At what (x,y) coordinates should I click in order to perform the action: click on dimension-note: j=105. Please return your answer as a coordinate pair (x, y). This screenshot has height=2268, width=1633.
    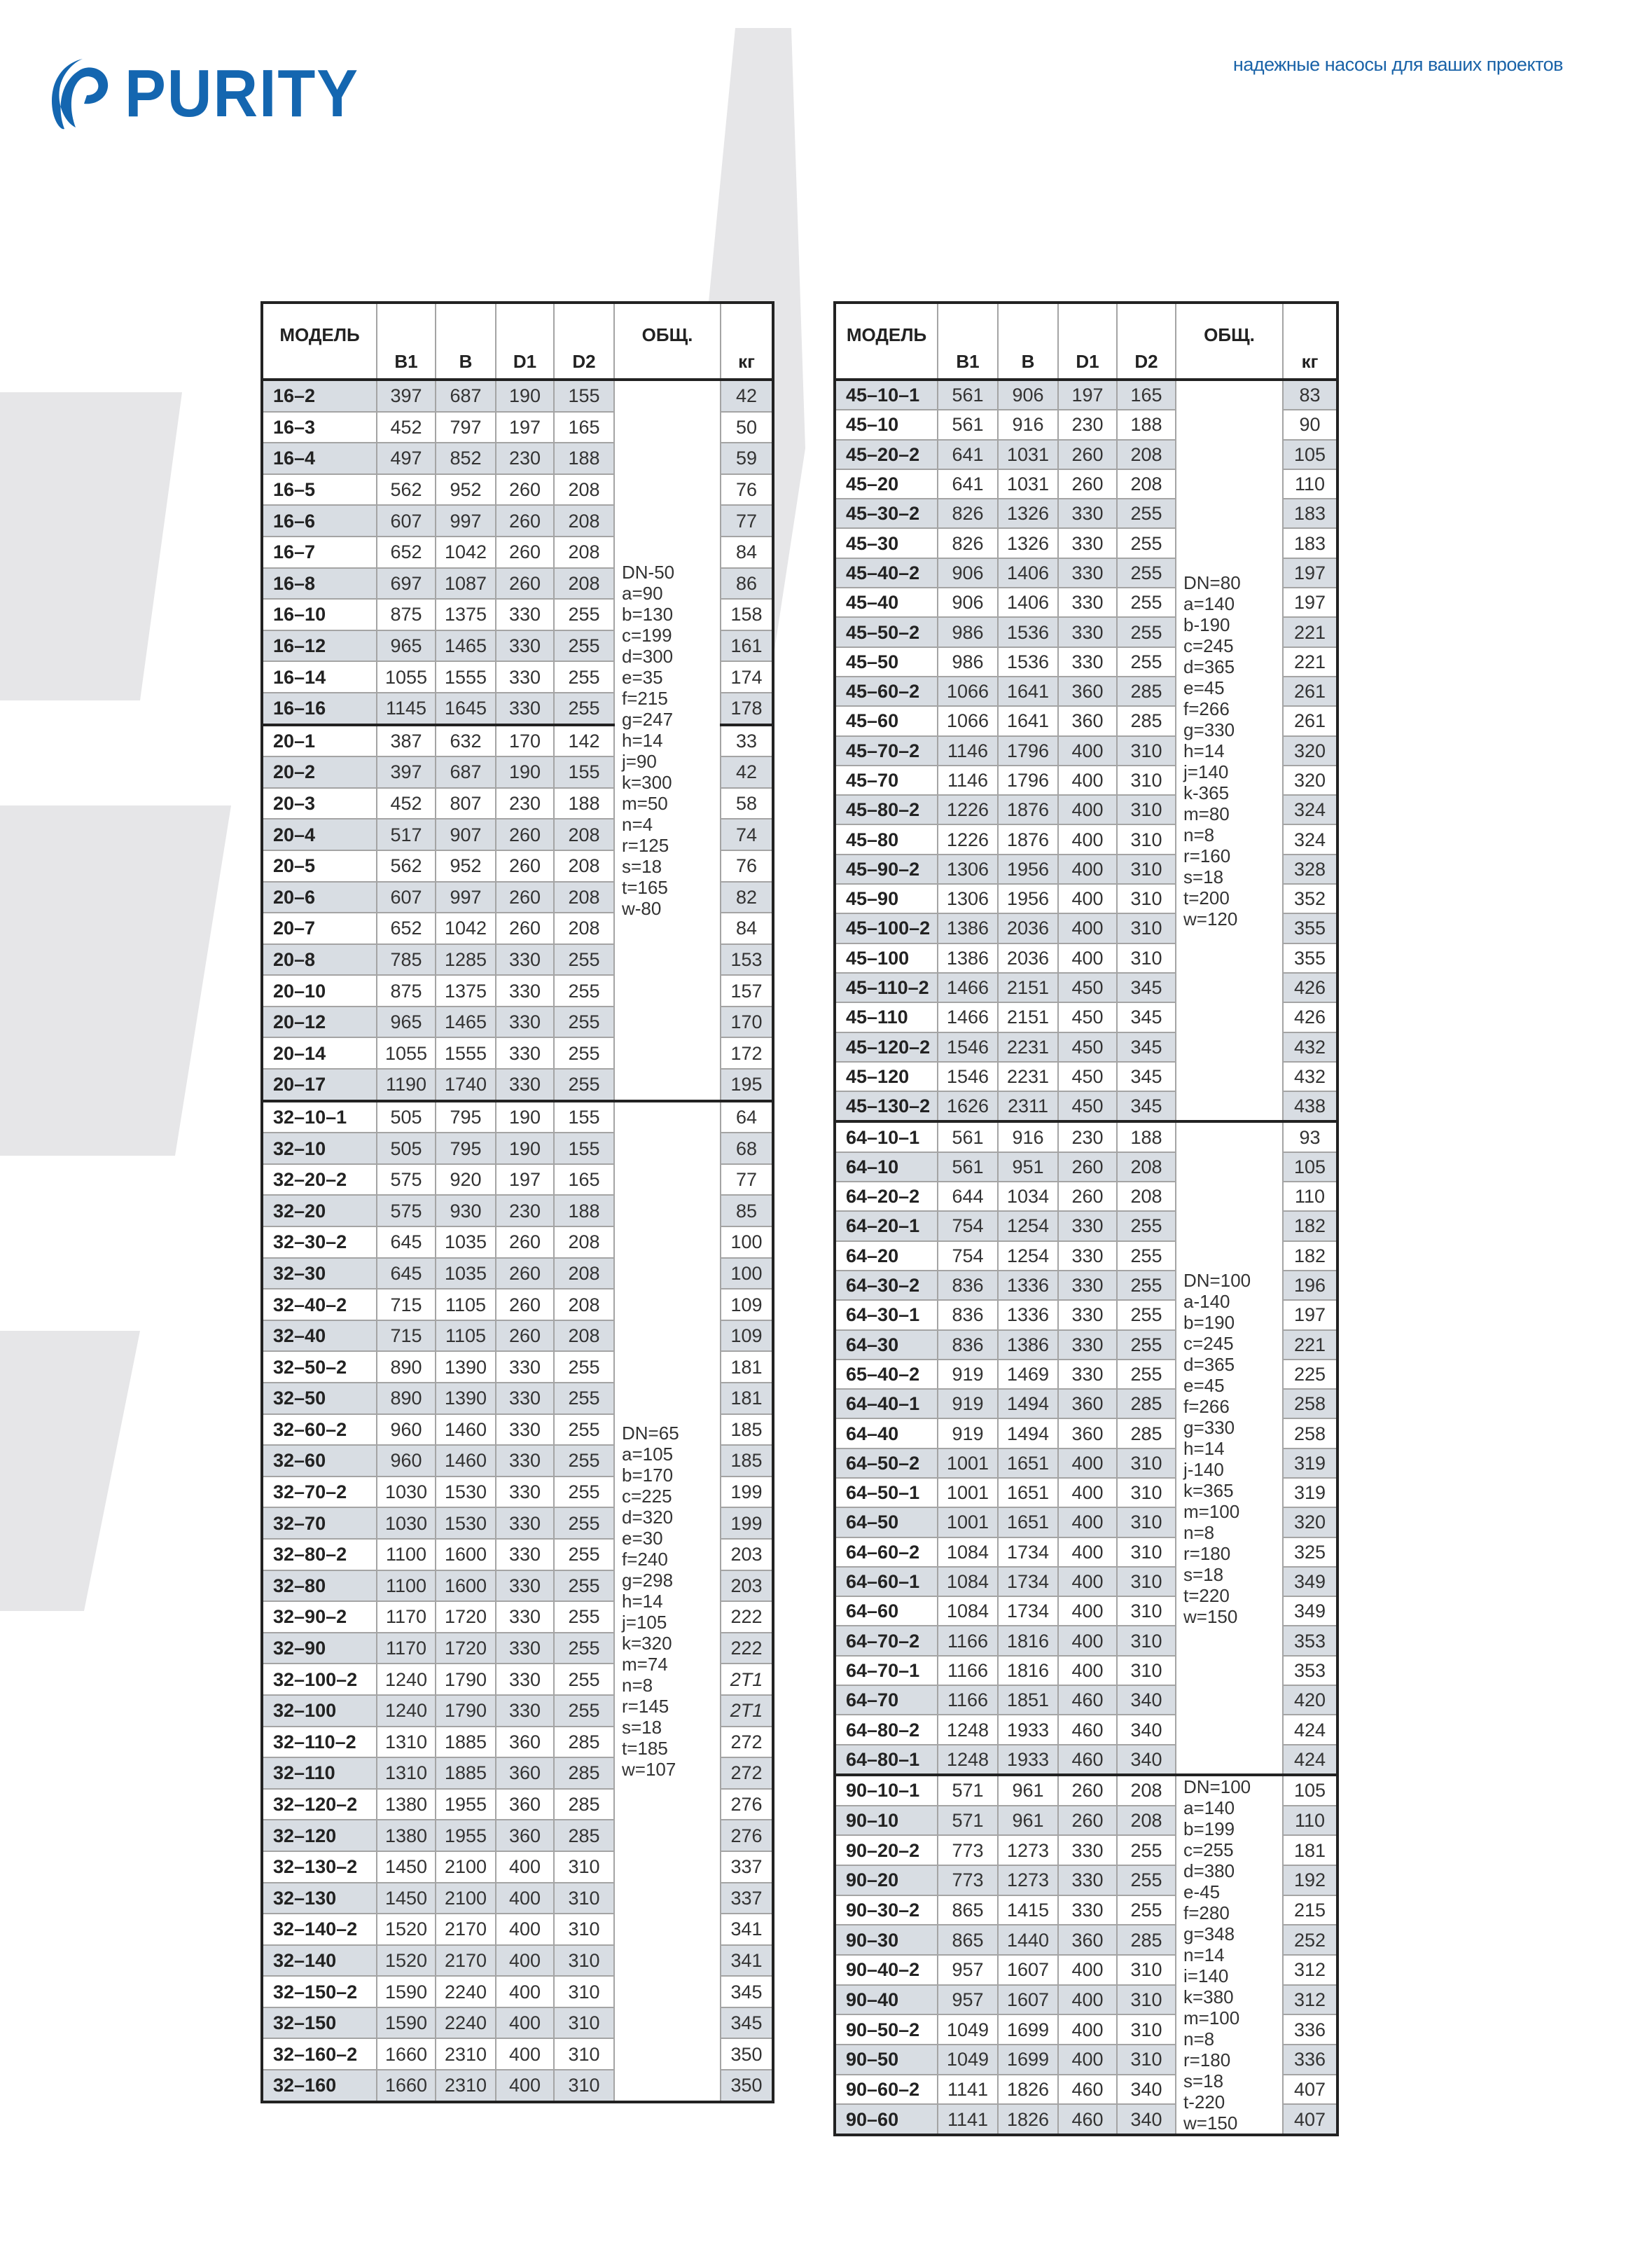
    Looking at the image, I should click on (644, 1622).